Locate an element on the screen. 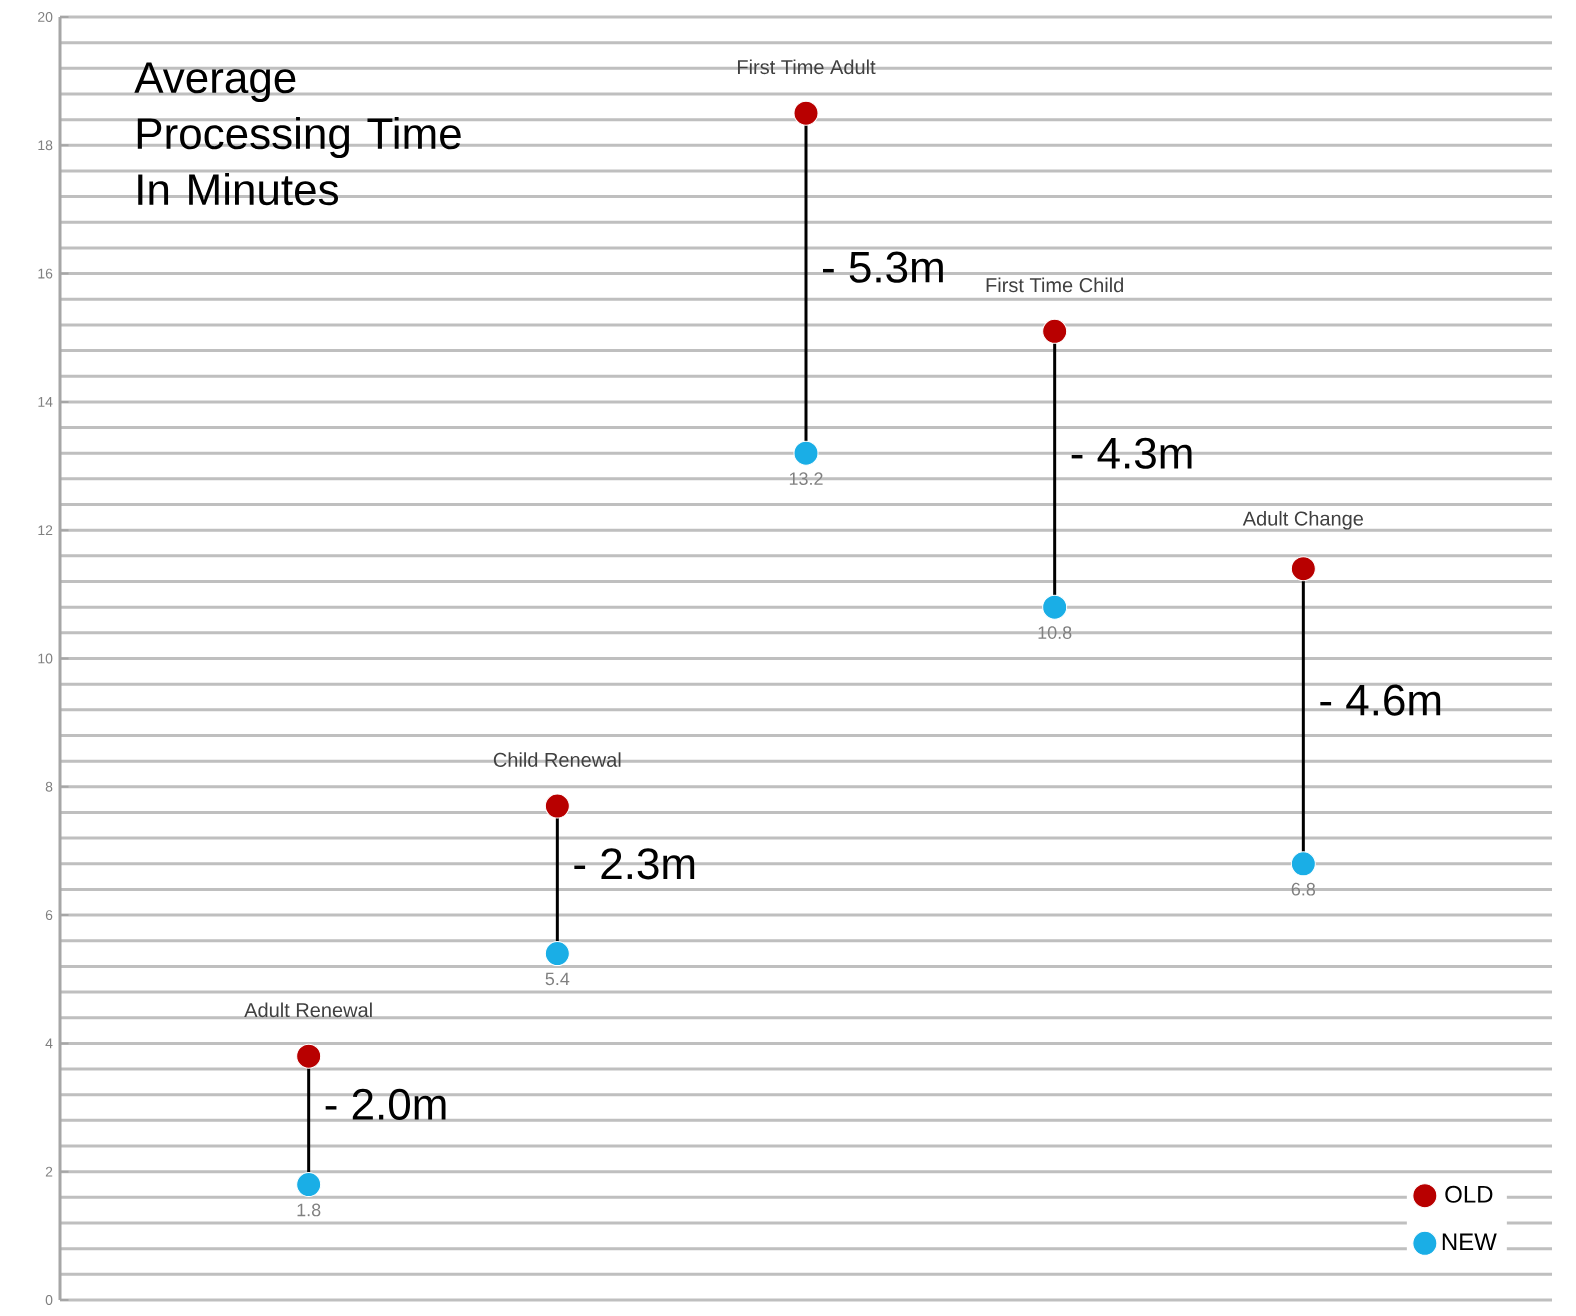 This screenshot has width=1576, height=1316. x-tick-label: Adult Renewal is located at coordinates (308, 1010).